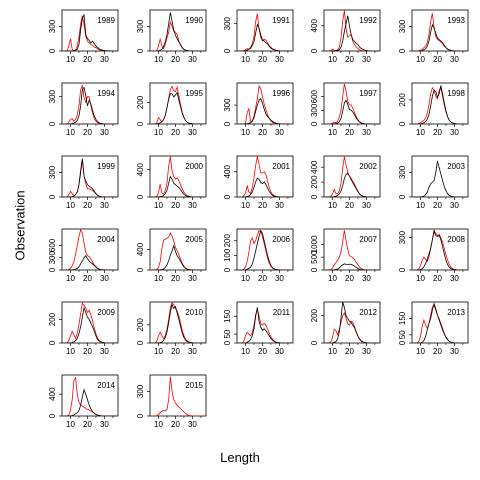 This screenshot has width=480, height=480. Describe the element at coordinates (194, 166) in the screenshot. I see `panel-year-label: 2000` at that location.